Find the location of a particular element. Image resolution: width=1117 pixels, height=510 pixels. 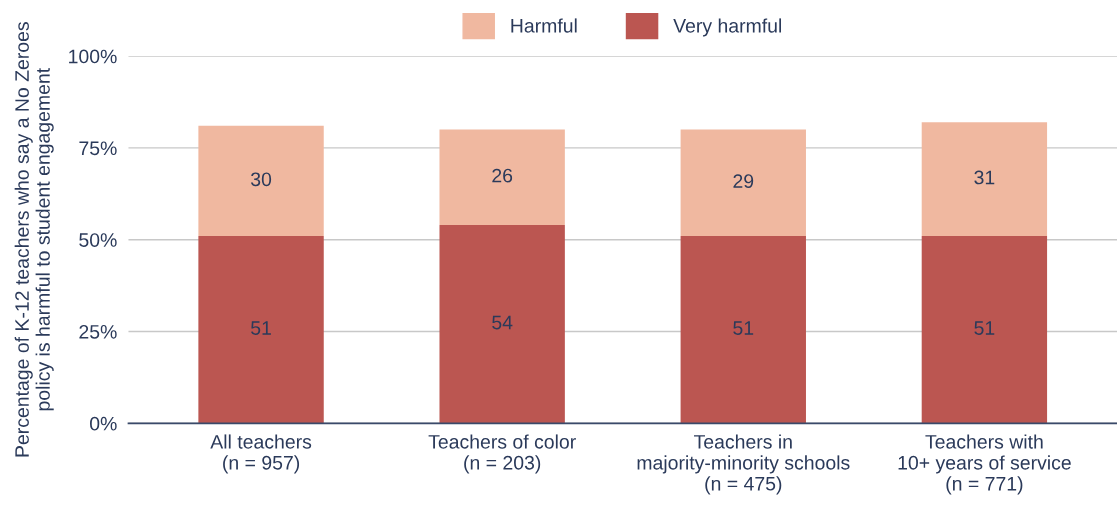

y-tick-label: 100% is located at coordinates (93, 56).